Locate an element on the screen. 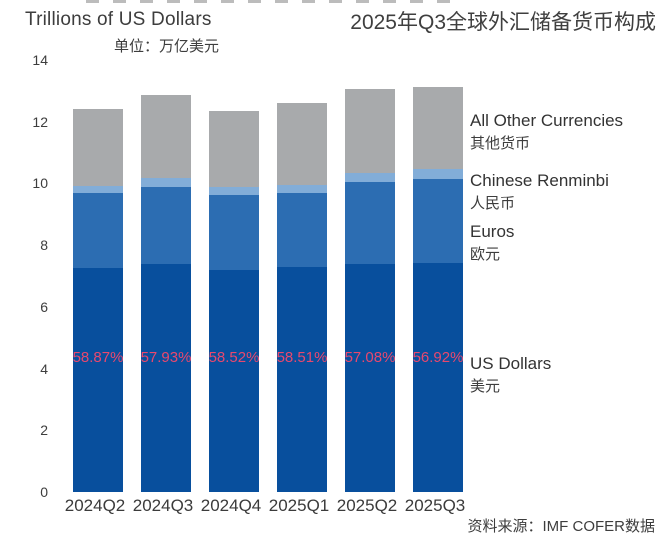 The width and height of the screenshot is (660, 546). legend-item-us-dollars: US Dollars 美元 is located at coordinates (510, 375).